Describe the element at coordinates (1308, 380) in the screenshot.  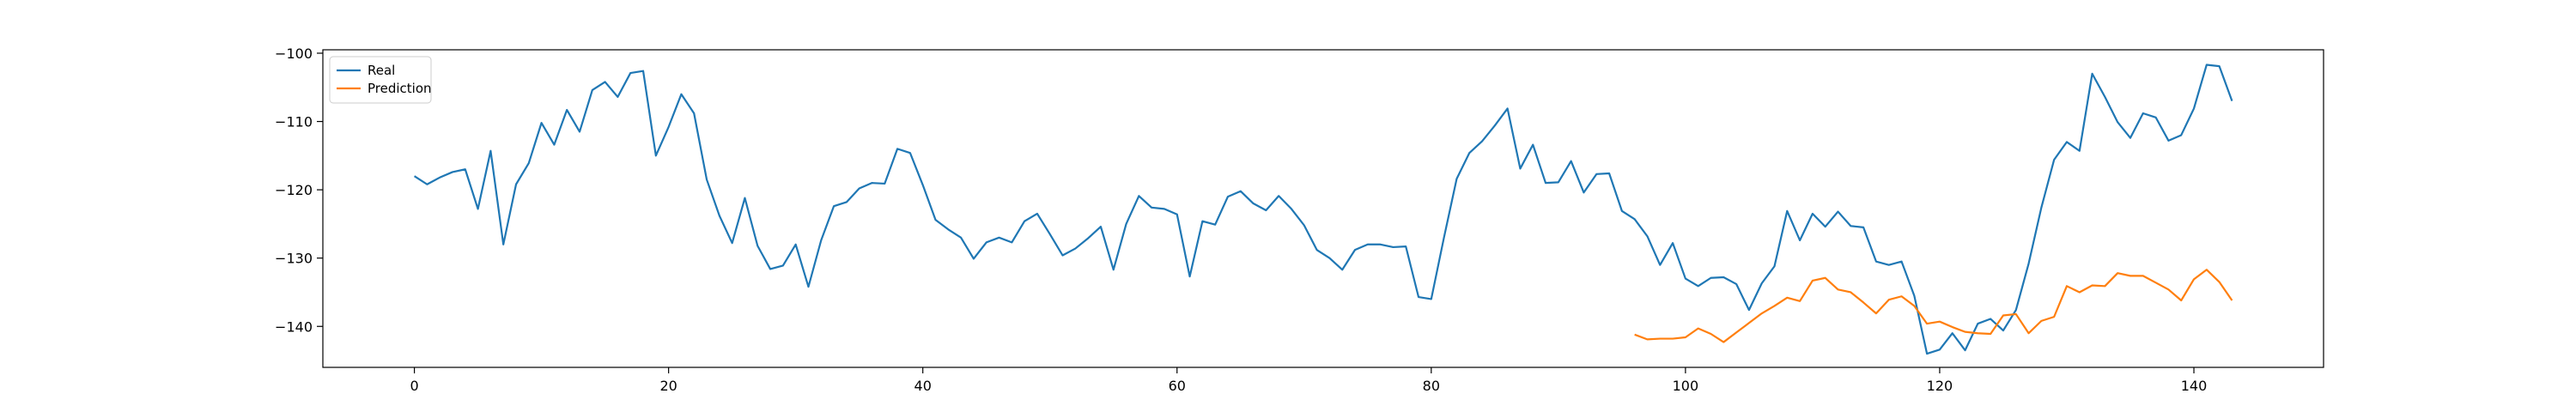
I see `x-axis: 0 20 40 60 80 100 120 140` at that location.